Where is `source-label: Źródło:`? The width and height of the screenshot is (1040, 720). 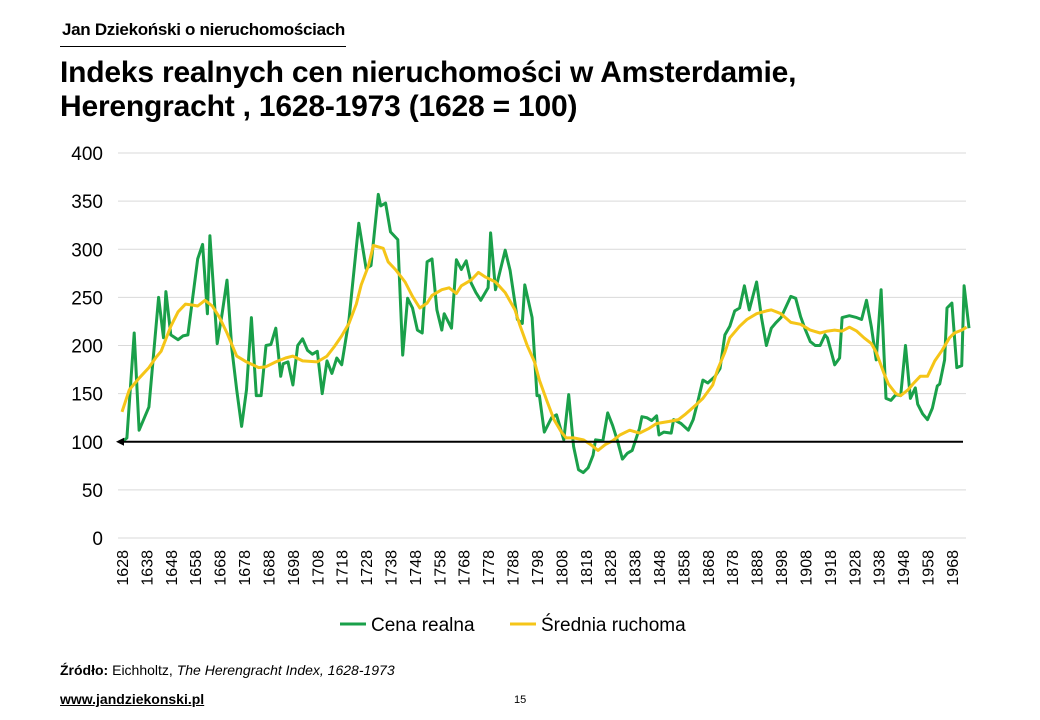
source-label: Źródło: is located at coordinates (84, 670).